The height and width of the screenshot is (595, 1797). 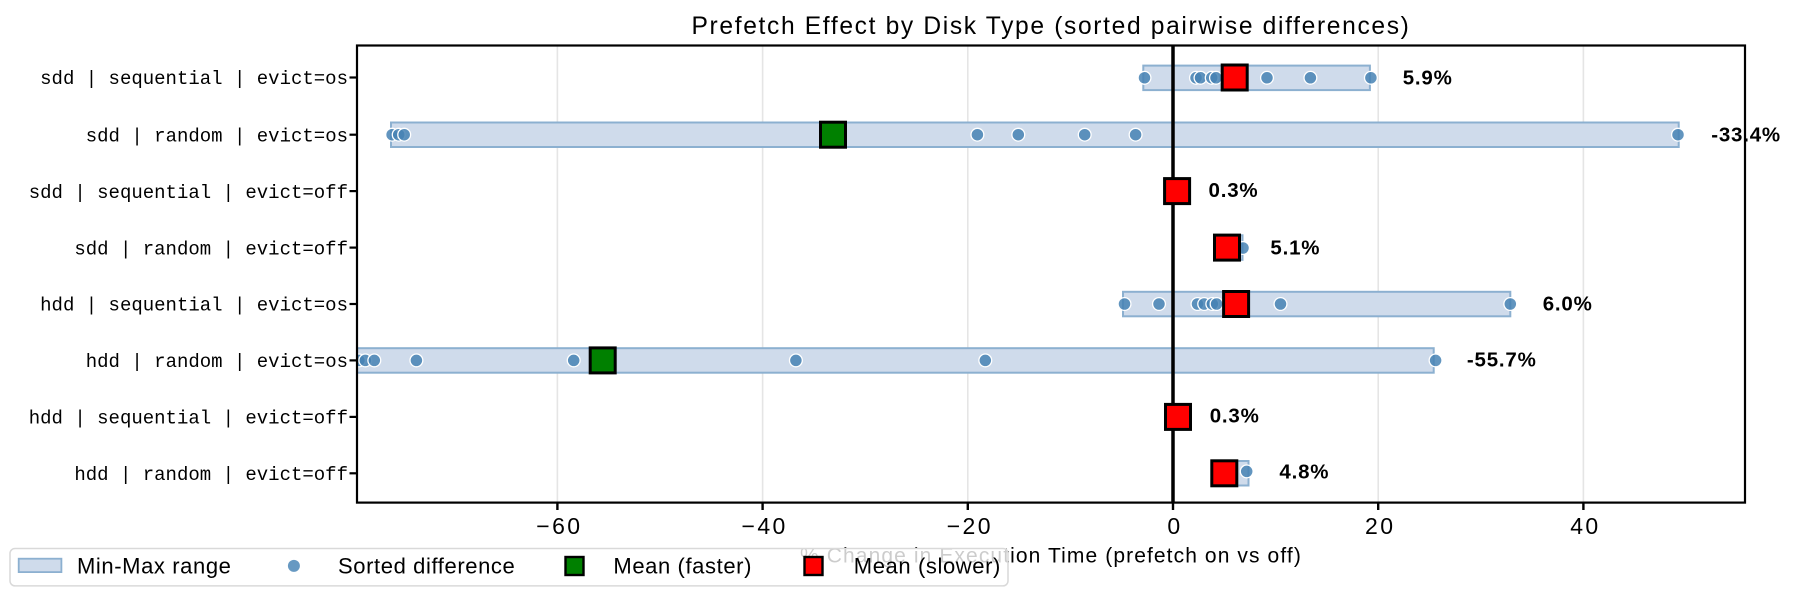 I want to click on svg-text: -55.7%, so click(x=1502, y=360).